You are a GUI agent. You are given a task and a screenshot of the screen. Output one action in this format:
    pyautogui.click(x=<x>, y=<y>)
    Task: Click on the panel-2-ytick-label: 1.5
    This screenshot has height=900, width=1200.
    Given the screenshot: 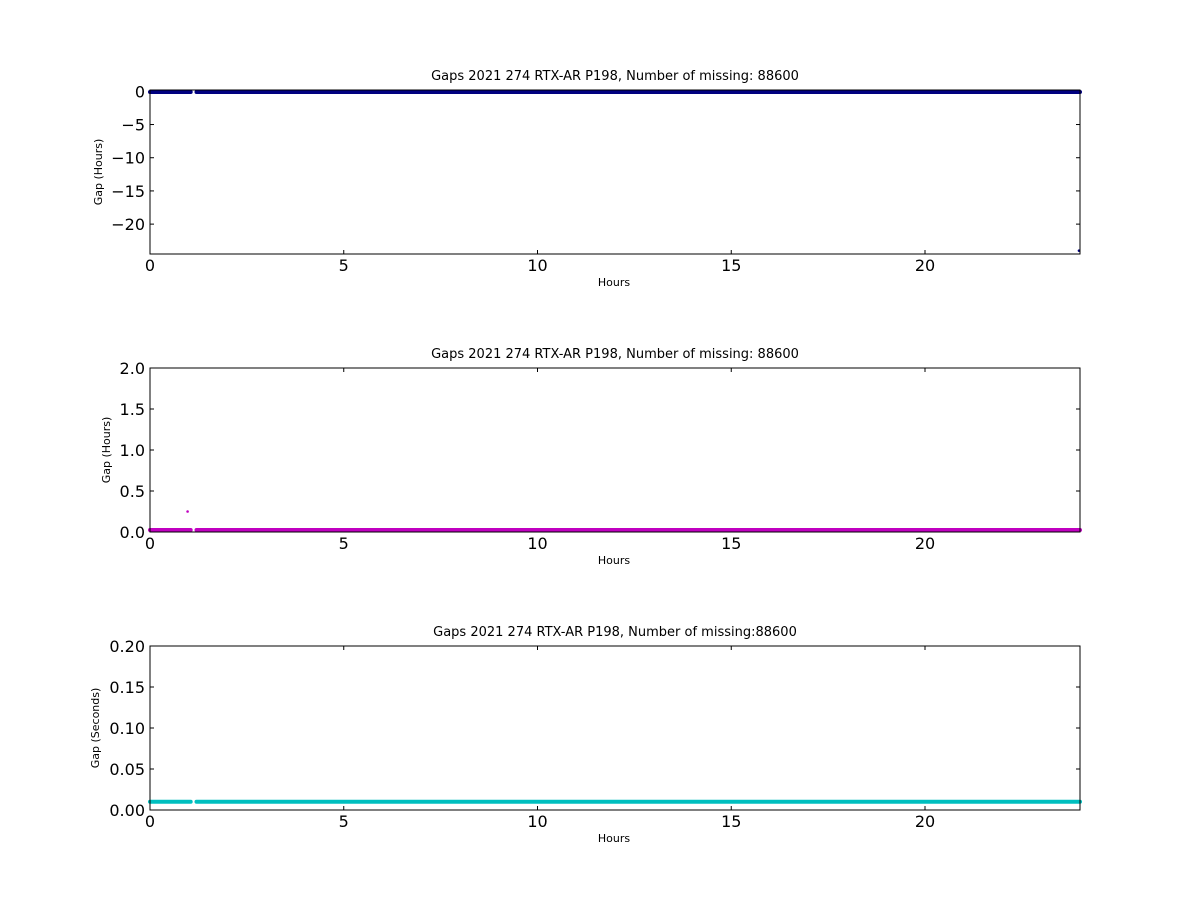 What is the action you would take?
    pyautogui.click(x=132, y=409)
    